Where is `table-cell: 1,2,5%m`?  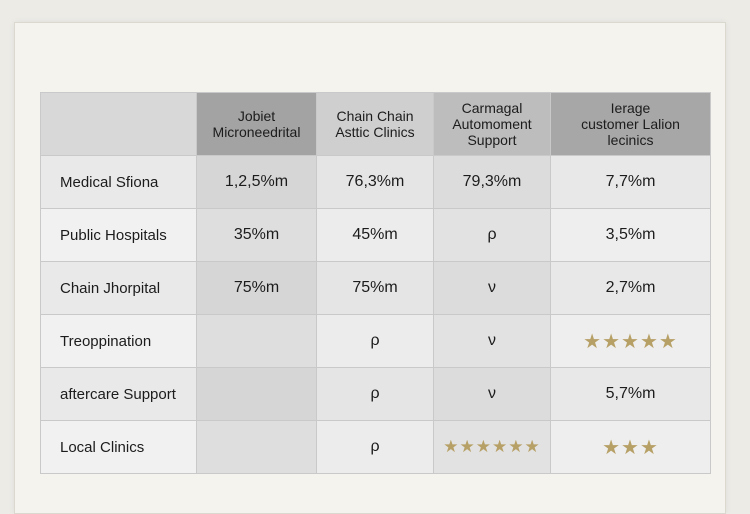 table-cell: 1,2,5%m is located at coordinates (256, 182).